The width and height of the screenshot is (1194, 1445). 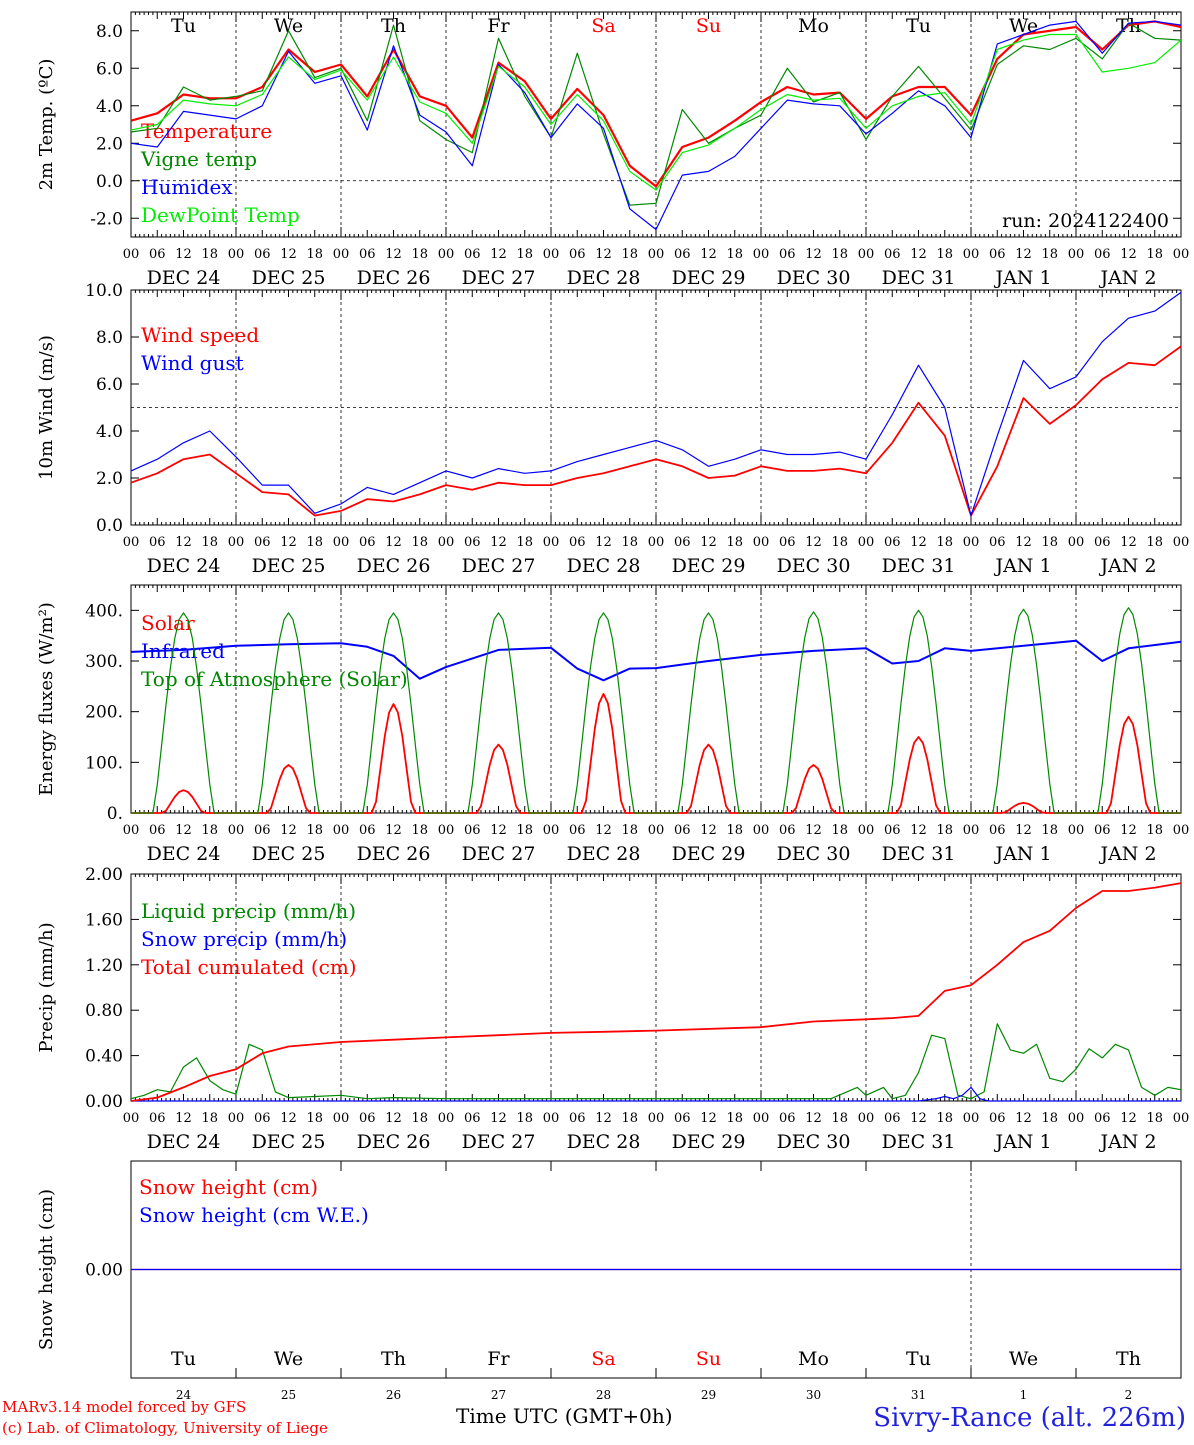 What do you see at coordinates (708, 26) in the screenshot?
I see `weekday-label: Su` at bounding box center [708, 26].